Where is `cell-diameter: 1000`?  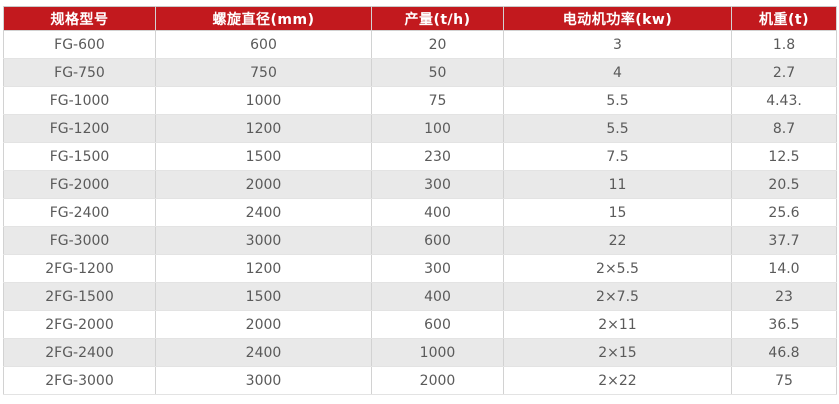 cell-diameter: 1000 is located at coordinates (263, 100).